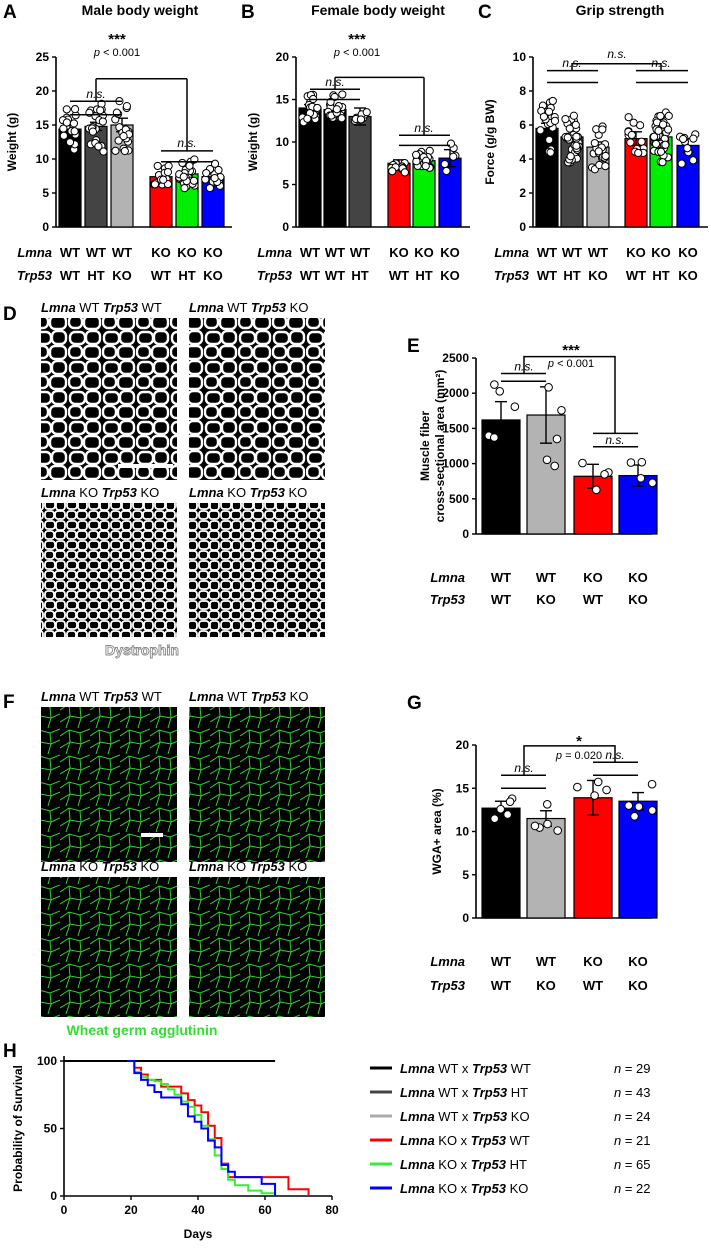 Image resolution: width=711 pixels, height=1250 pixels. I want to click on legend-n: n = 65, so click(632, 1164).